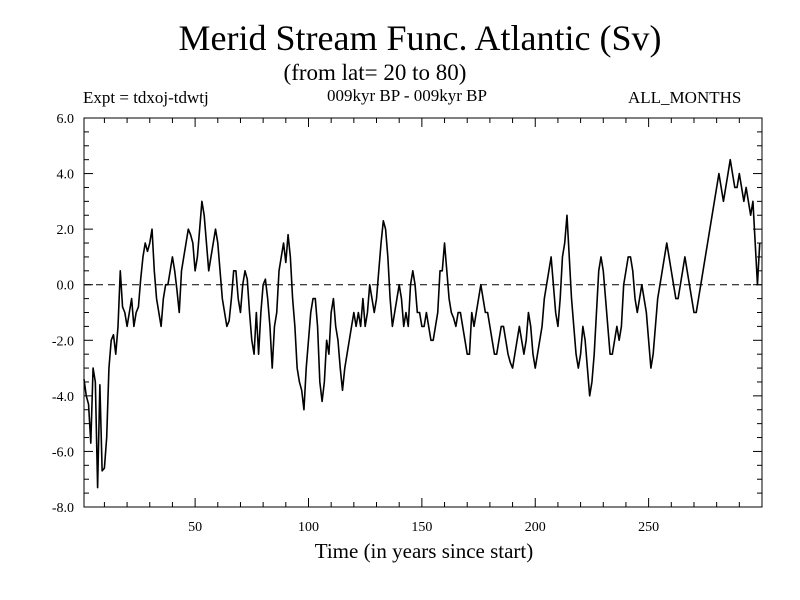 The image size is (800, 600). What do you see at coordinates (421, 527) in the screenshot?
I see `x-tick-label: 150` at bounding box center [421, 527].